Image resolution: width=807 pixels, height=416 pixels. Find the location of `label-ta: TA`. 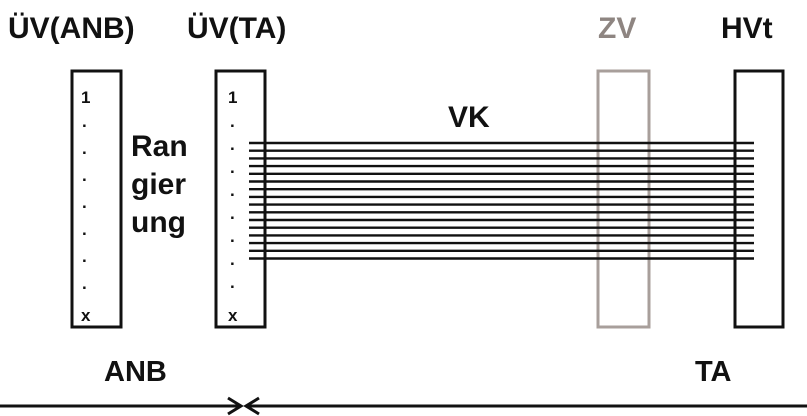

label-ta: TA is located at coordinates (713, 372).